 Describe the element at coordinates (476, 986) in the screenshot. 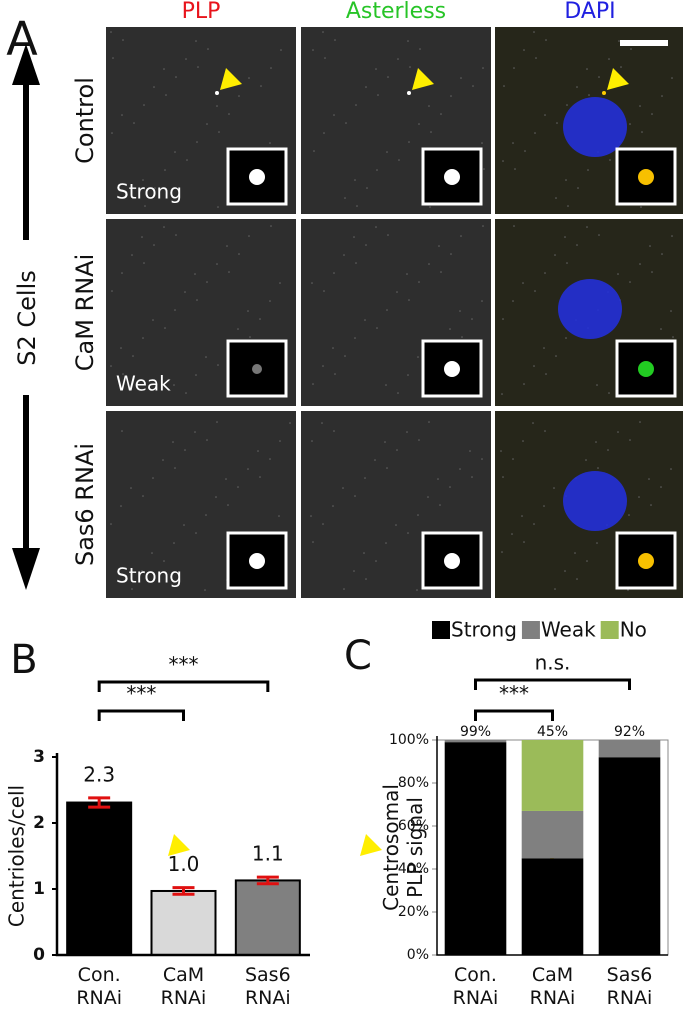

I see `x-tick-label: Con. RNAi` at that location.